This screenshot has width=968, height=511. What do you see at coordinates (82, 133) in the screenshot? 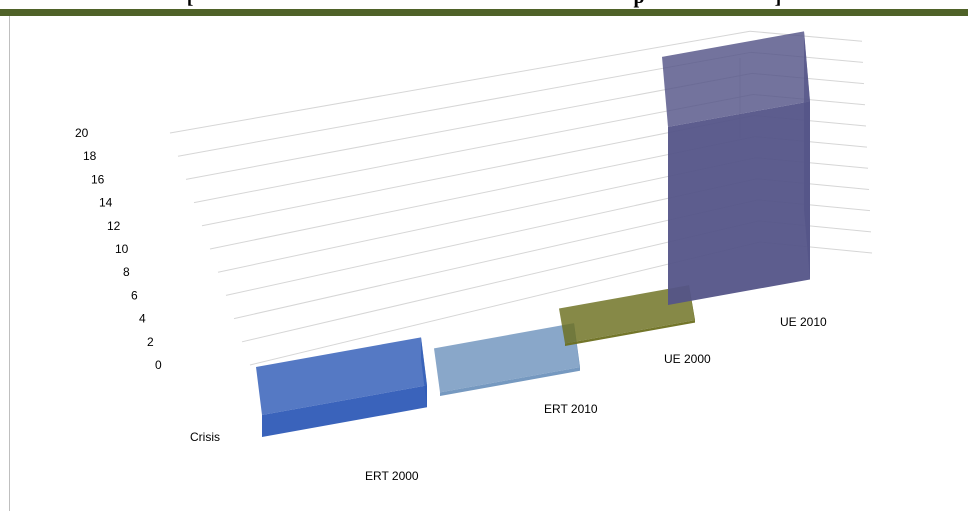
I see `y-tick-20: 20` at bounding box center [82, 133].